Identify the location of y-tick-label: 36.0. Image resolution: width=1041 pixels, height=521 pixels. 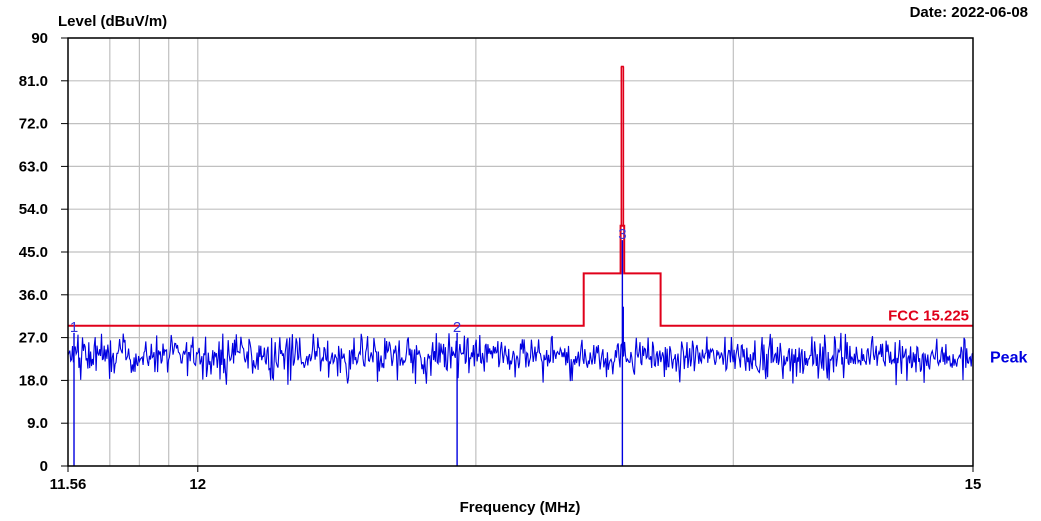
(33, 295).